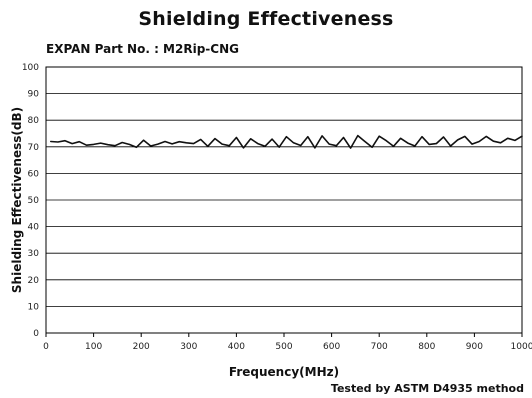 The width and height of the screenshot is (532, 398). I want to click on x-tick-label-300: 300, so click(188, 347).